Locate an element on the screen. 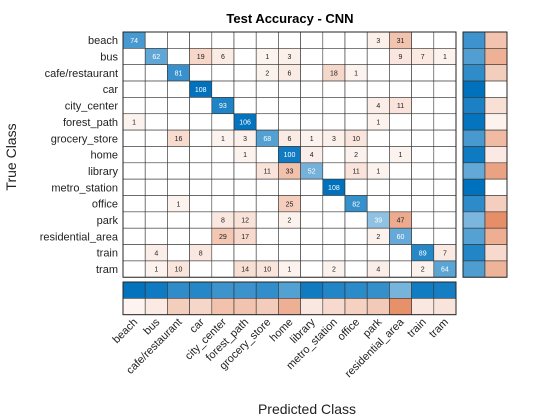 The height and width of the screenshot is (420, 560). cell-value: 11 is located at coordinates (355, 172).